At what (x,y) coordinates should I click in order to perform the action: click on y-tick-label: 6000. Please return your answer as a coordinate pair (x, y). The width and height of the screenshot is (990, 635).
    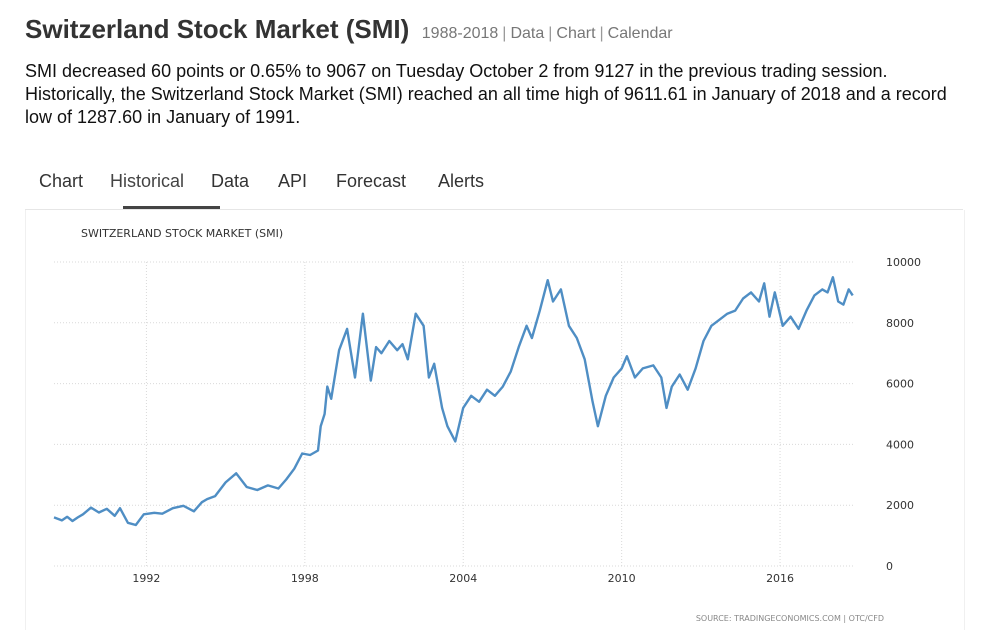
    Looking at the image, I should click on (900, 384).